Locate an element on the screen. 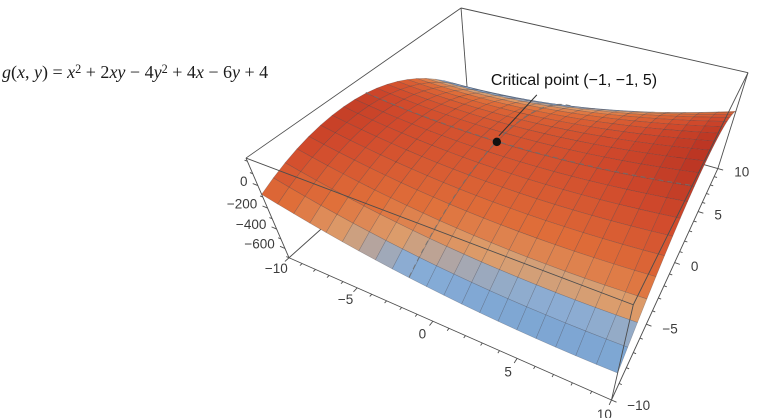 The height and width of the screenshot is (418, 760). equation-label: g(x, y) = x2 + 2xy − 4y2 + 4x − 6y + 4 is located at coordinates (135, 72).